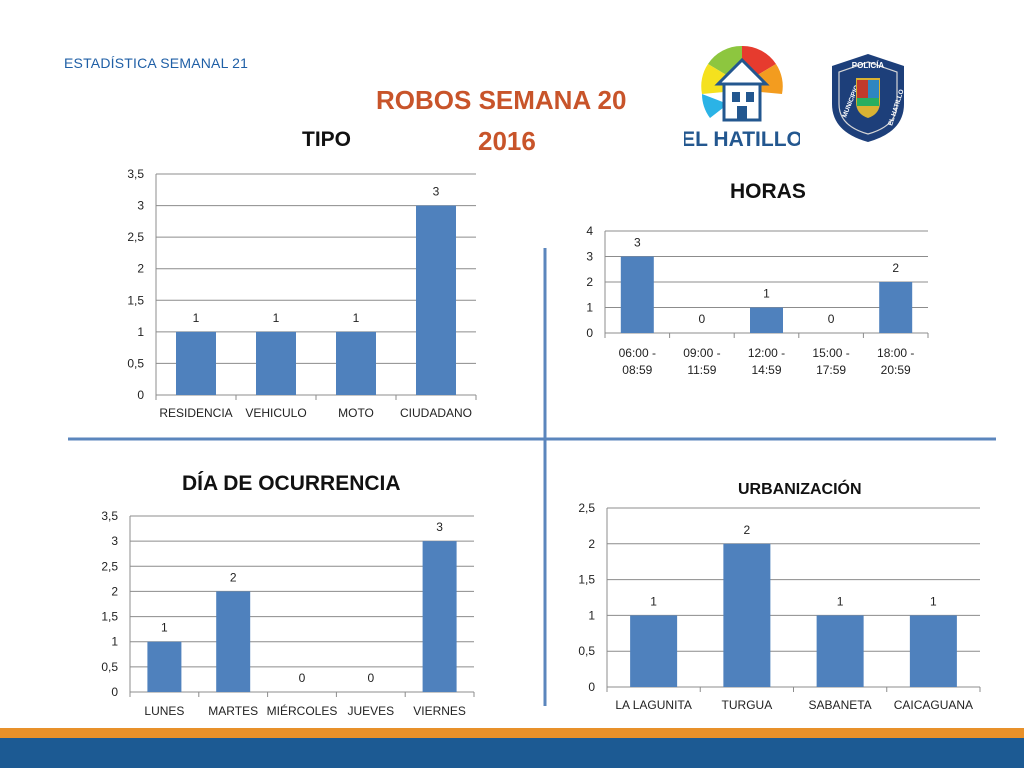 Image resolution: width=1024 pixels, height=768 pixels. I want to click on main-title-line1: ROBOS SEMANA 20, so click(501, 100).